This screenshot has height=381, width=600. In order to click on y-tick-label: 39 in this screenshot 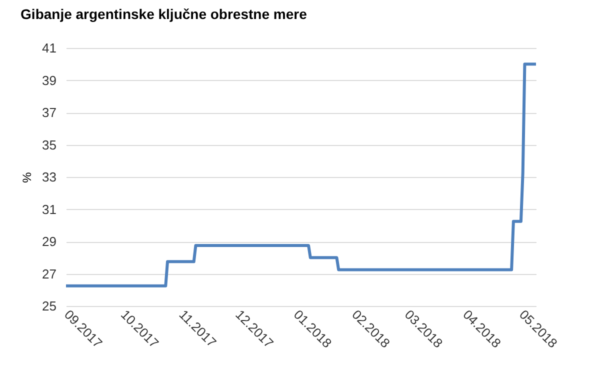, I will do `click(49, 80)`.